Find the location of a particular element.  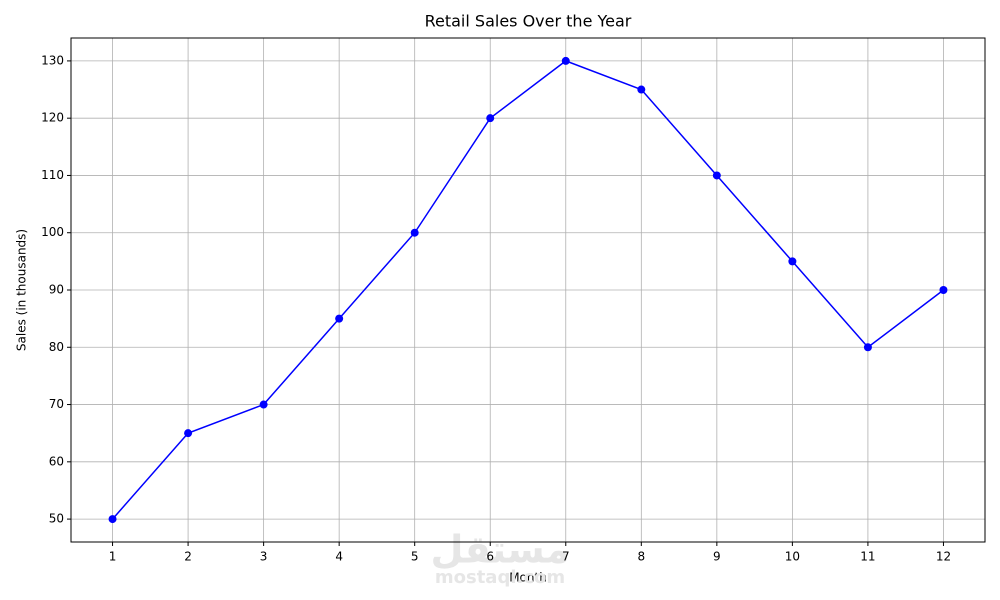

x-tick-label: 12 is located at coordinates (943, 557).